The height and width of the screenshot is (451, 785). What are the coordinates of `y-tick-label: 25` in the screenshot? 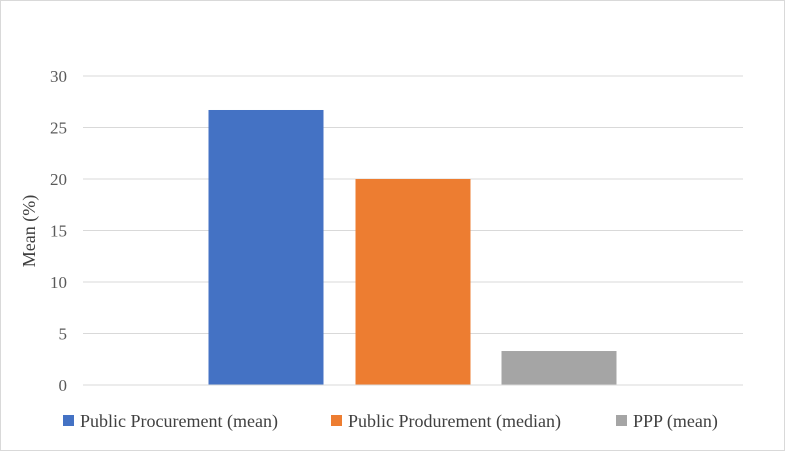 It's located at (58, 128).